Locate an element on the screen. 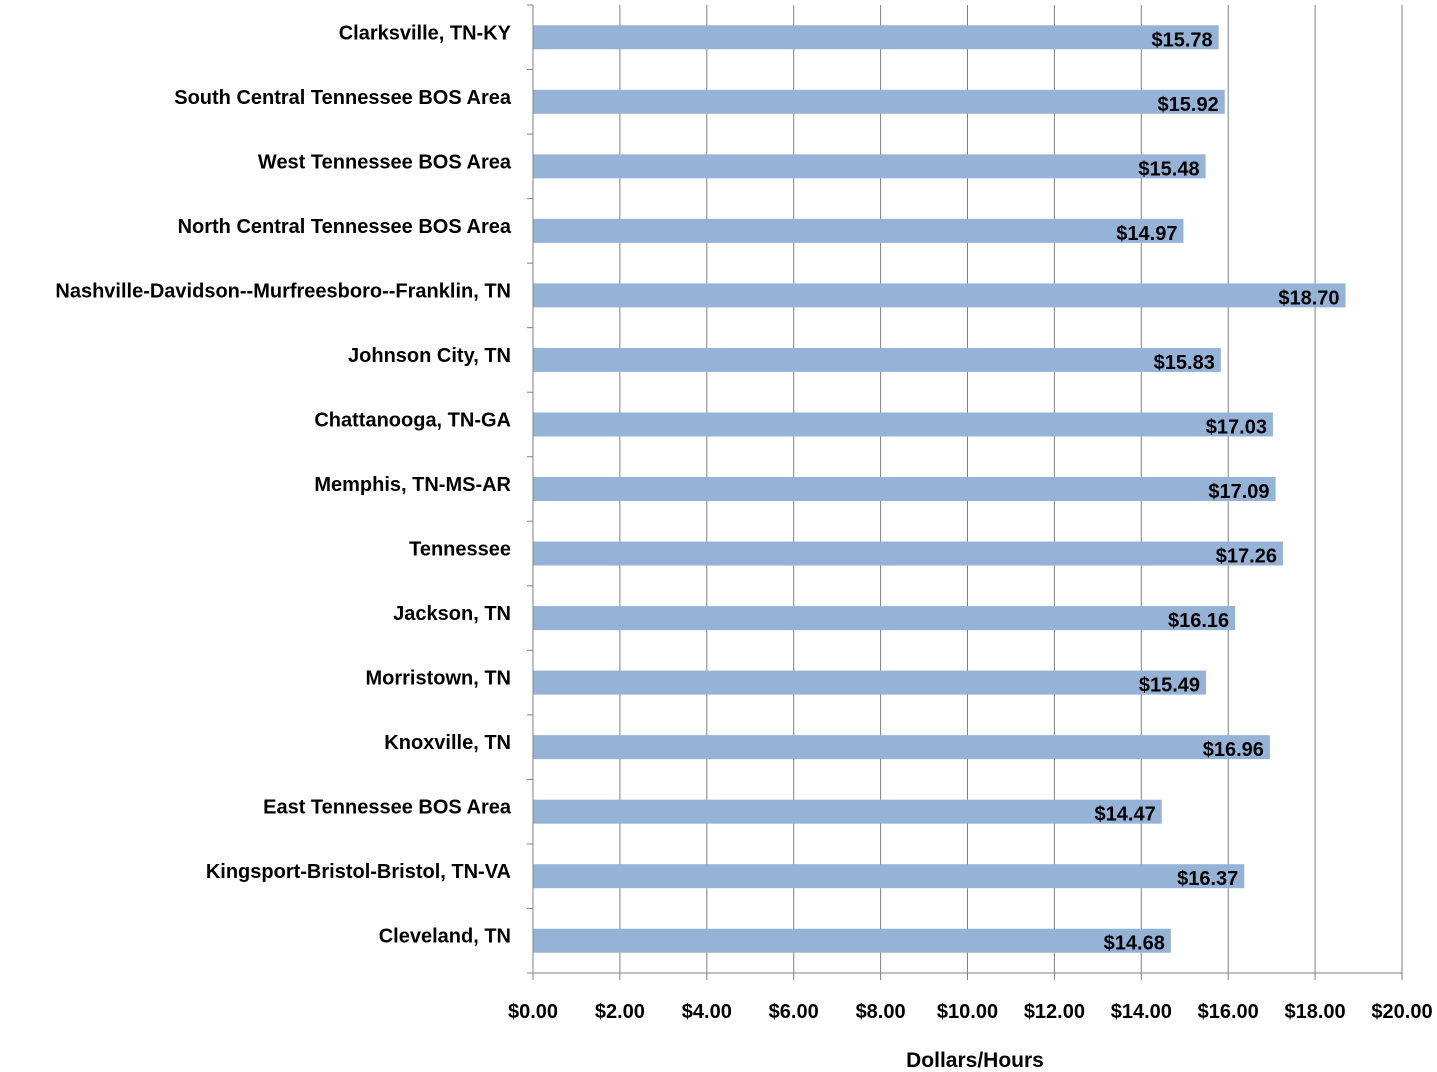 The image size is (1437, 1072). category-label: Morristown, TN is located at coordinates (438, 679).